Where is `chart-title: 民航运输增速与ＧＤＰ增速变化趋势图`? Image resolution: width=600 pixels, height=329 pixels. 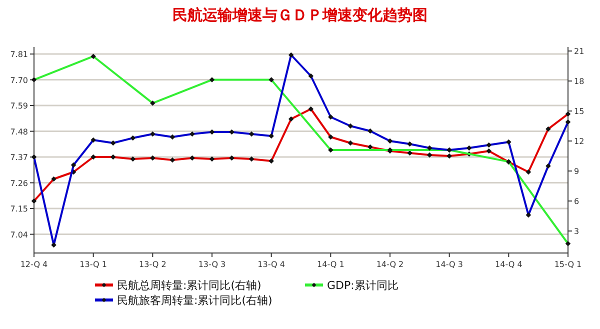
chart-title: 民航运输增速与ＧＤＰ增速变化趋势图 is located at coordinates (300, 15).